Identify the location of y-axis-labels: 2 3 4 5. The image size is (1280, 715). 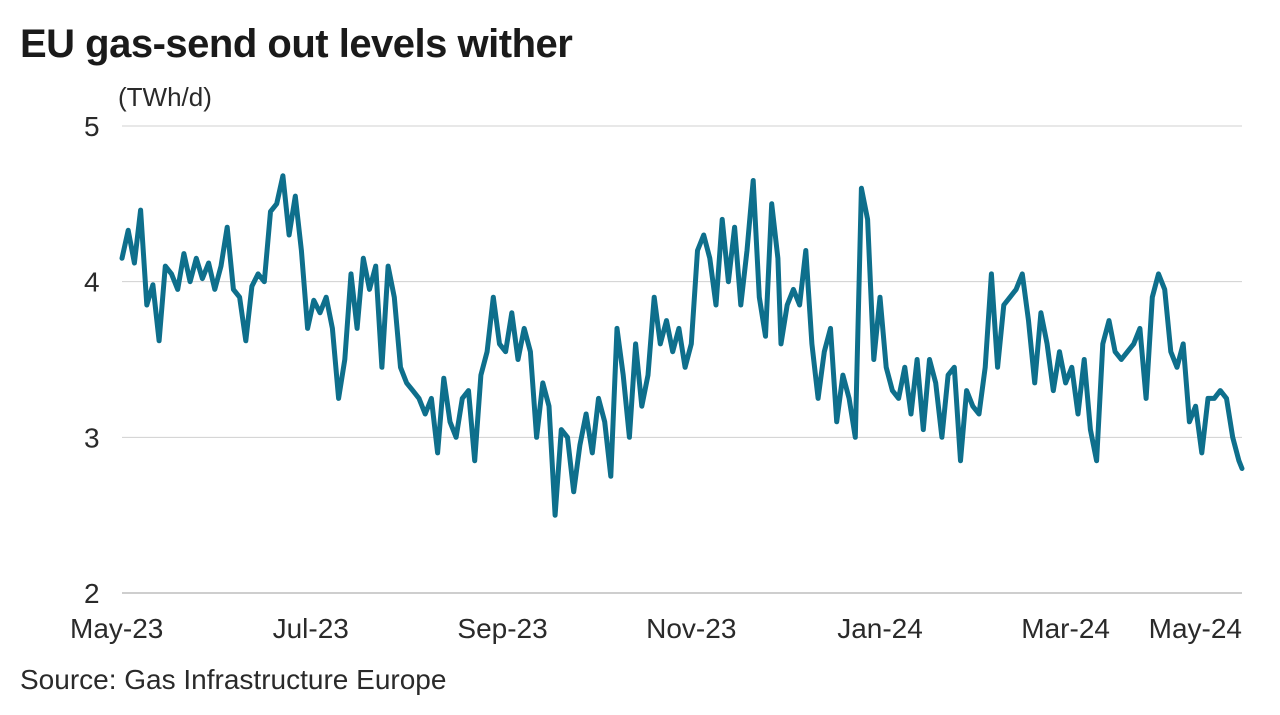
(92, 360).